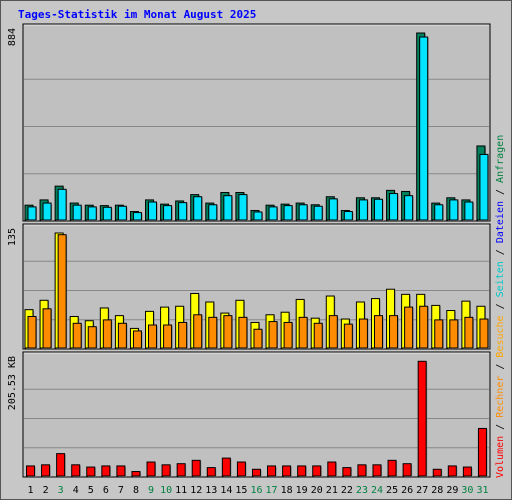 Image resolution: width=512 pixels, height=500 pixels. What do you see at coordinates (211, 490) in the screenshot?
I see `x-tick-label-day-13: 13` at bounding box center [211, 490].